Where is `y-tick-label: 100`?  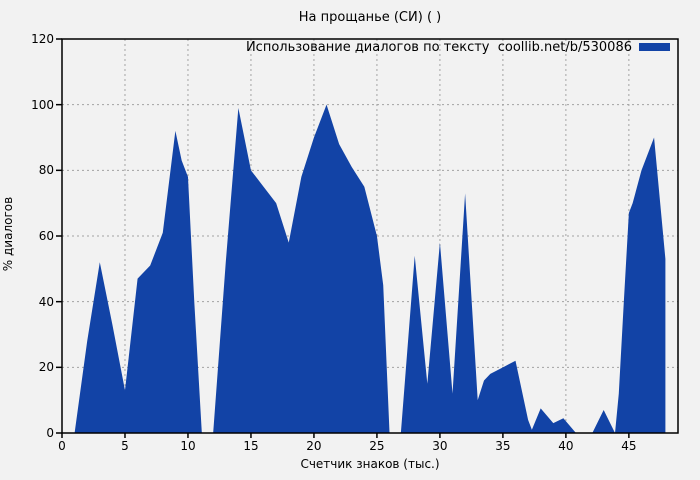 y-tick-label: 100 is located at coordinates (42, 104).